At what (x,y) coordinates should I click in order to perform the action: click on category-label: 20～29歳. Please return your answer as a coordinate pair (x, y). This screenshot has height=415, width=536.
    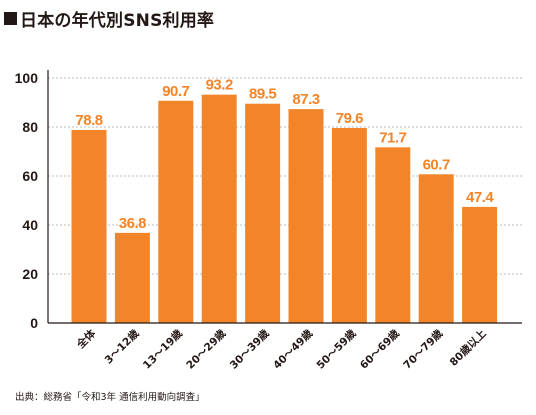
    Looking at the image, I should click on (206, 349).